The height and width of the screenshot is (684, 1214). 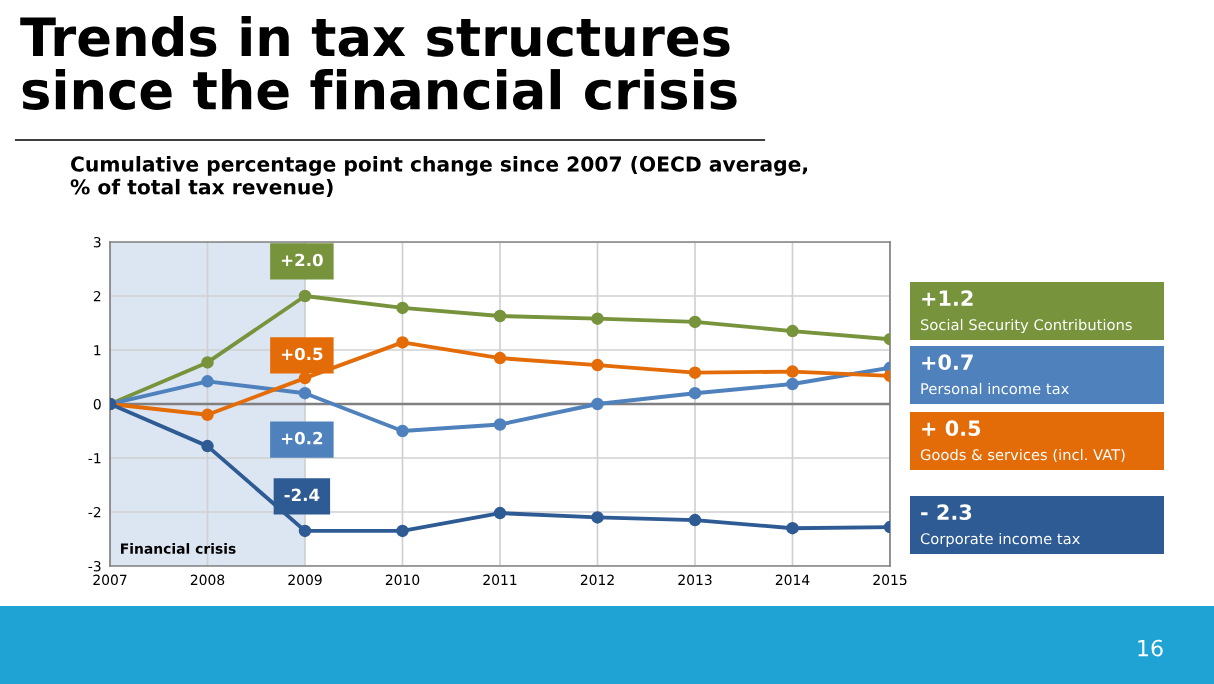 What do you see at coordinates (947, 298) in the screenshot?
I see `text: +1.2` at bounding box center [947, 298].